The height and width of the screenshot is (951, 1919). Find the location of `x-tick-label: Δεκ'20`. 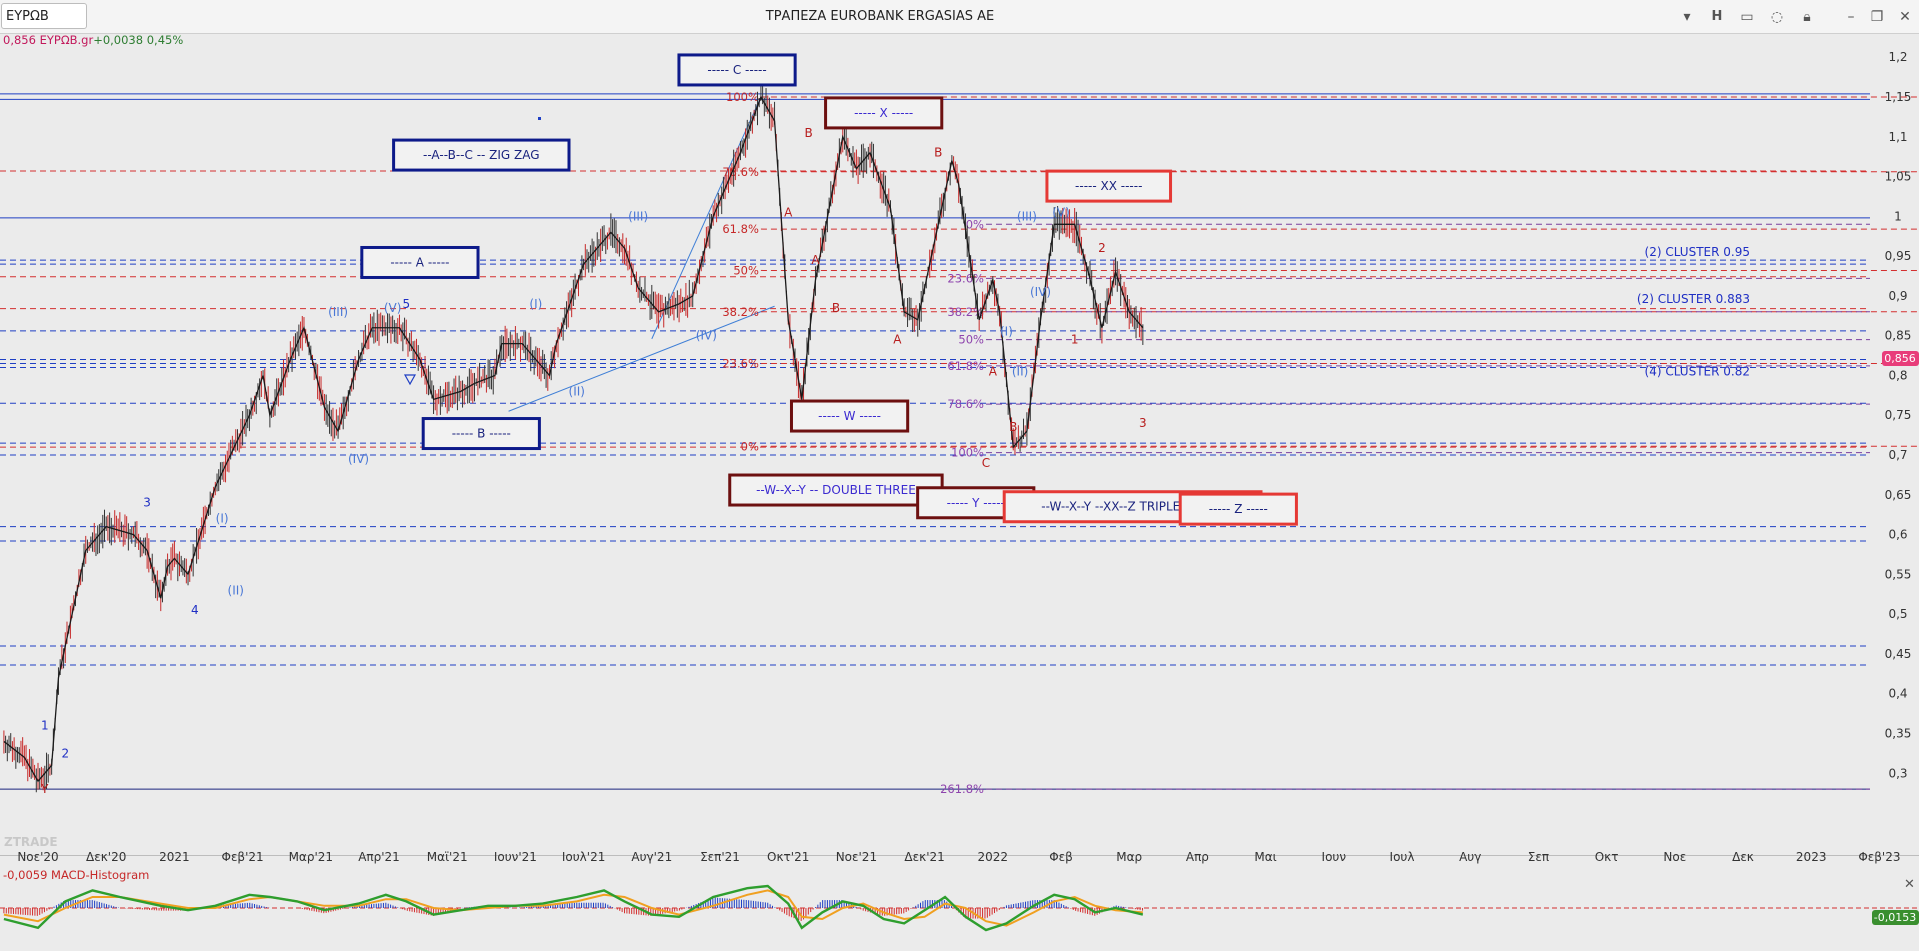

x-tick-label: Δεκ'20 is located at coordinates (106, 857).